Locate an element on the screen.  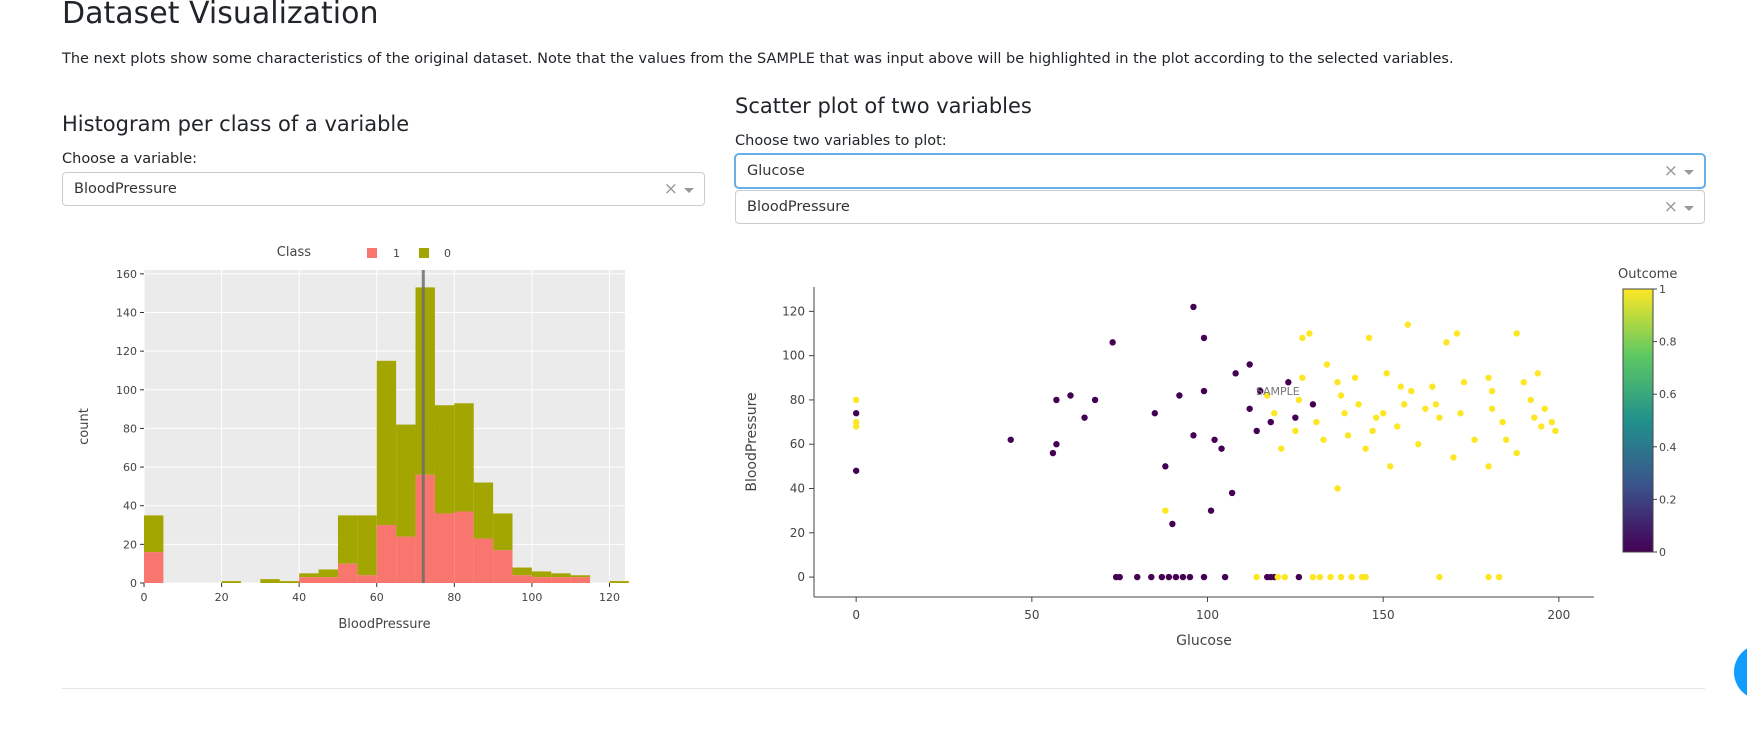
x-tick-label: 200 is located at coordinates (1558, 615).